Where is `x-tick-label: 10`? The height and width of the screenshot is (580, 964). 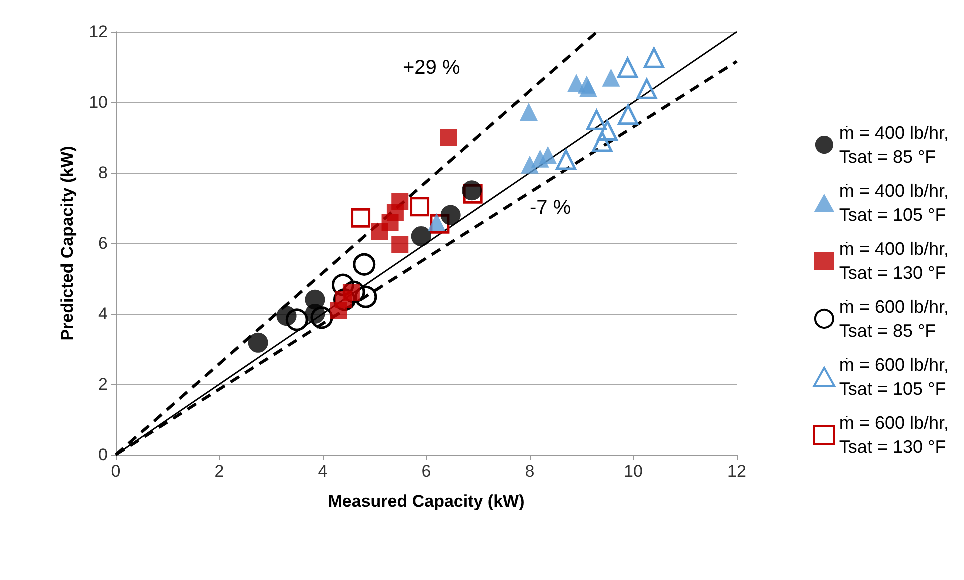 x-tick-label: 10 is located at coordinates (633, 471).